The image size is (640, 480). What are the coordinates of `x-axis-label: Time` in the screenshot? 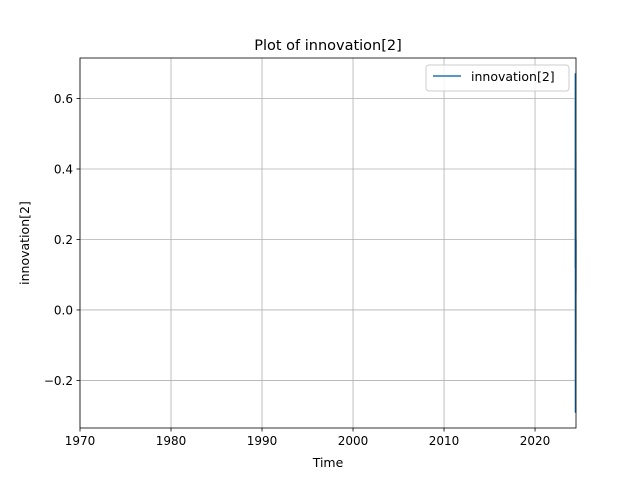 It's located at (328, 462).